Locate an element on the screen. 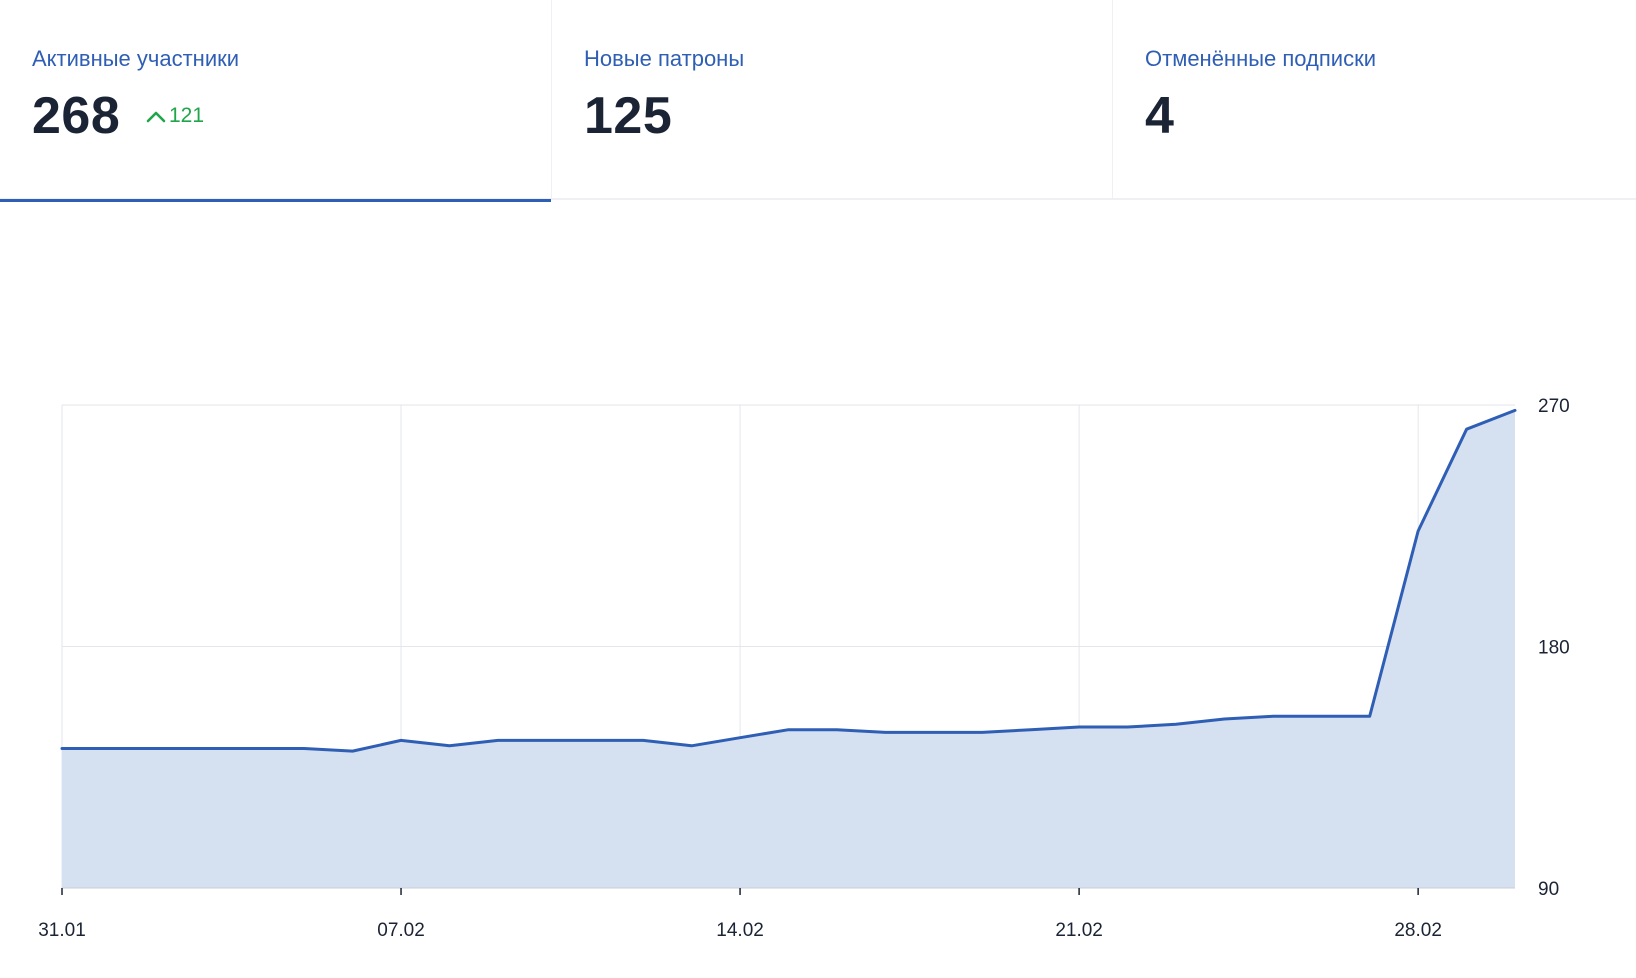  tab-cancelled-subscriptions: Отменённые подписки 4 is located at coordinates (1374, 100).